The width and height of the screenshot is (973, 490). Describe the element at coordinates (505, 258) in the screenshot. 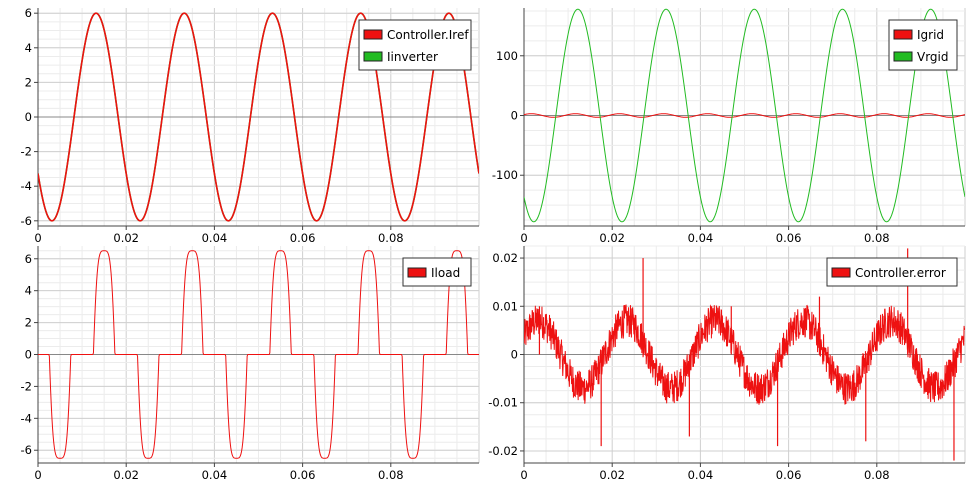

I see `y-tick-label: 0.02` at that location.